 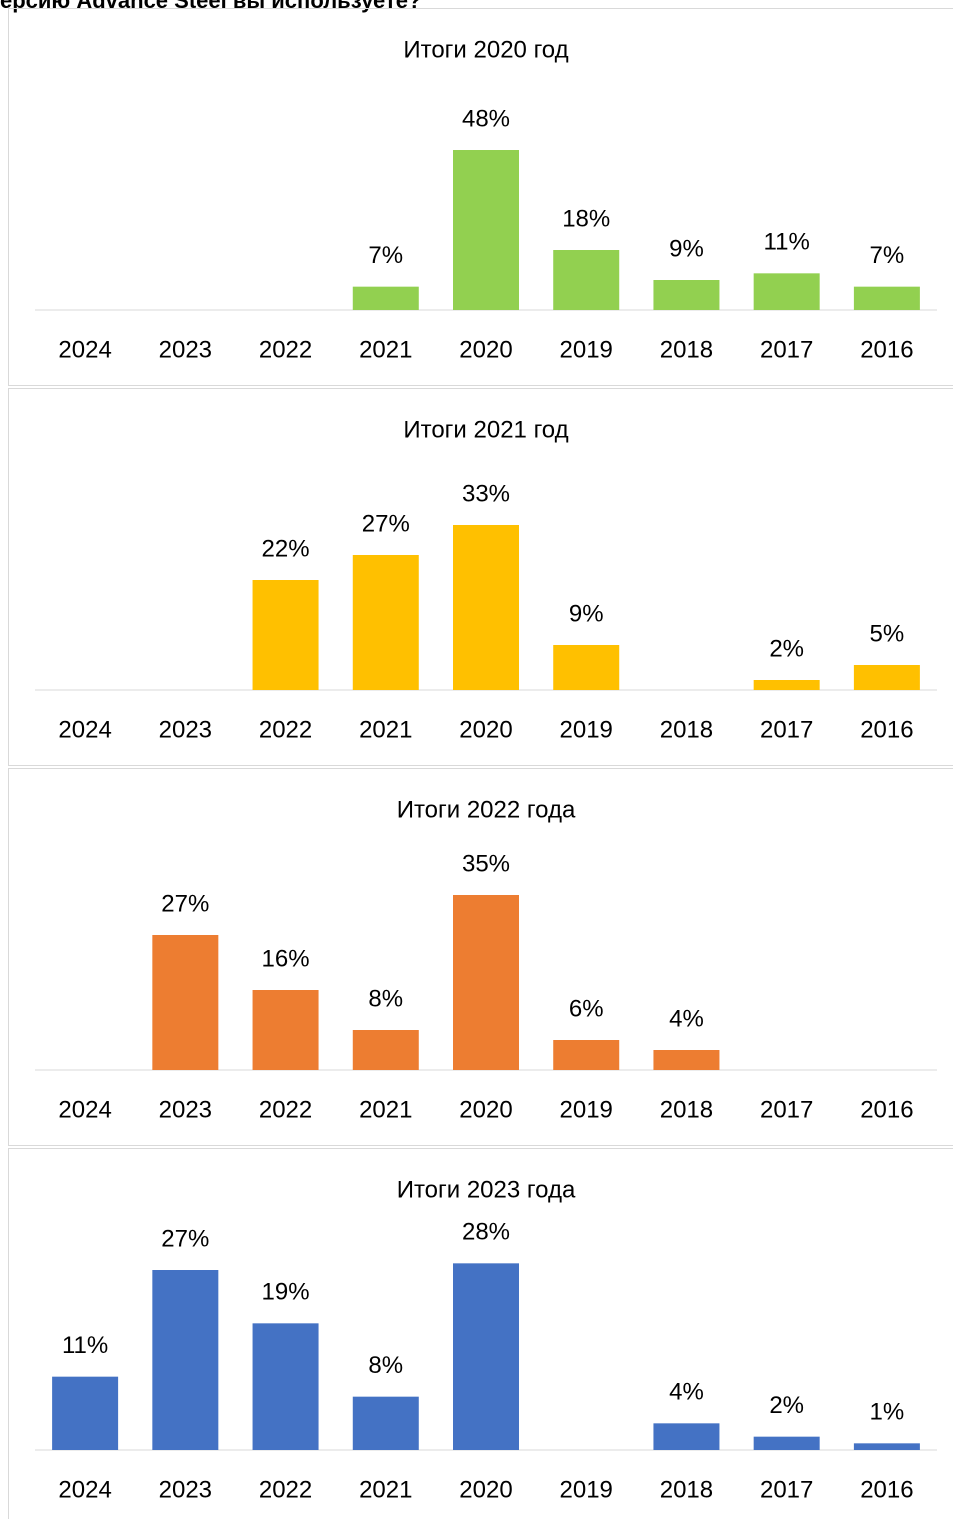 I want to click on data-label: 35%, so click(x=486, y=863).